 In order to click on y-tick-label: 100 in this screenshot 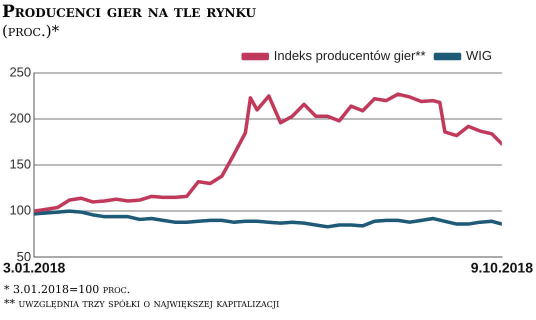, I will do `click(20, 210)`.